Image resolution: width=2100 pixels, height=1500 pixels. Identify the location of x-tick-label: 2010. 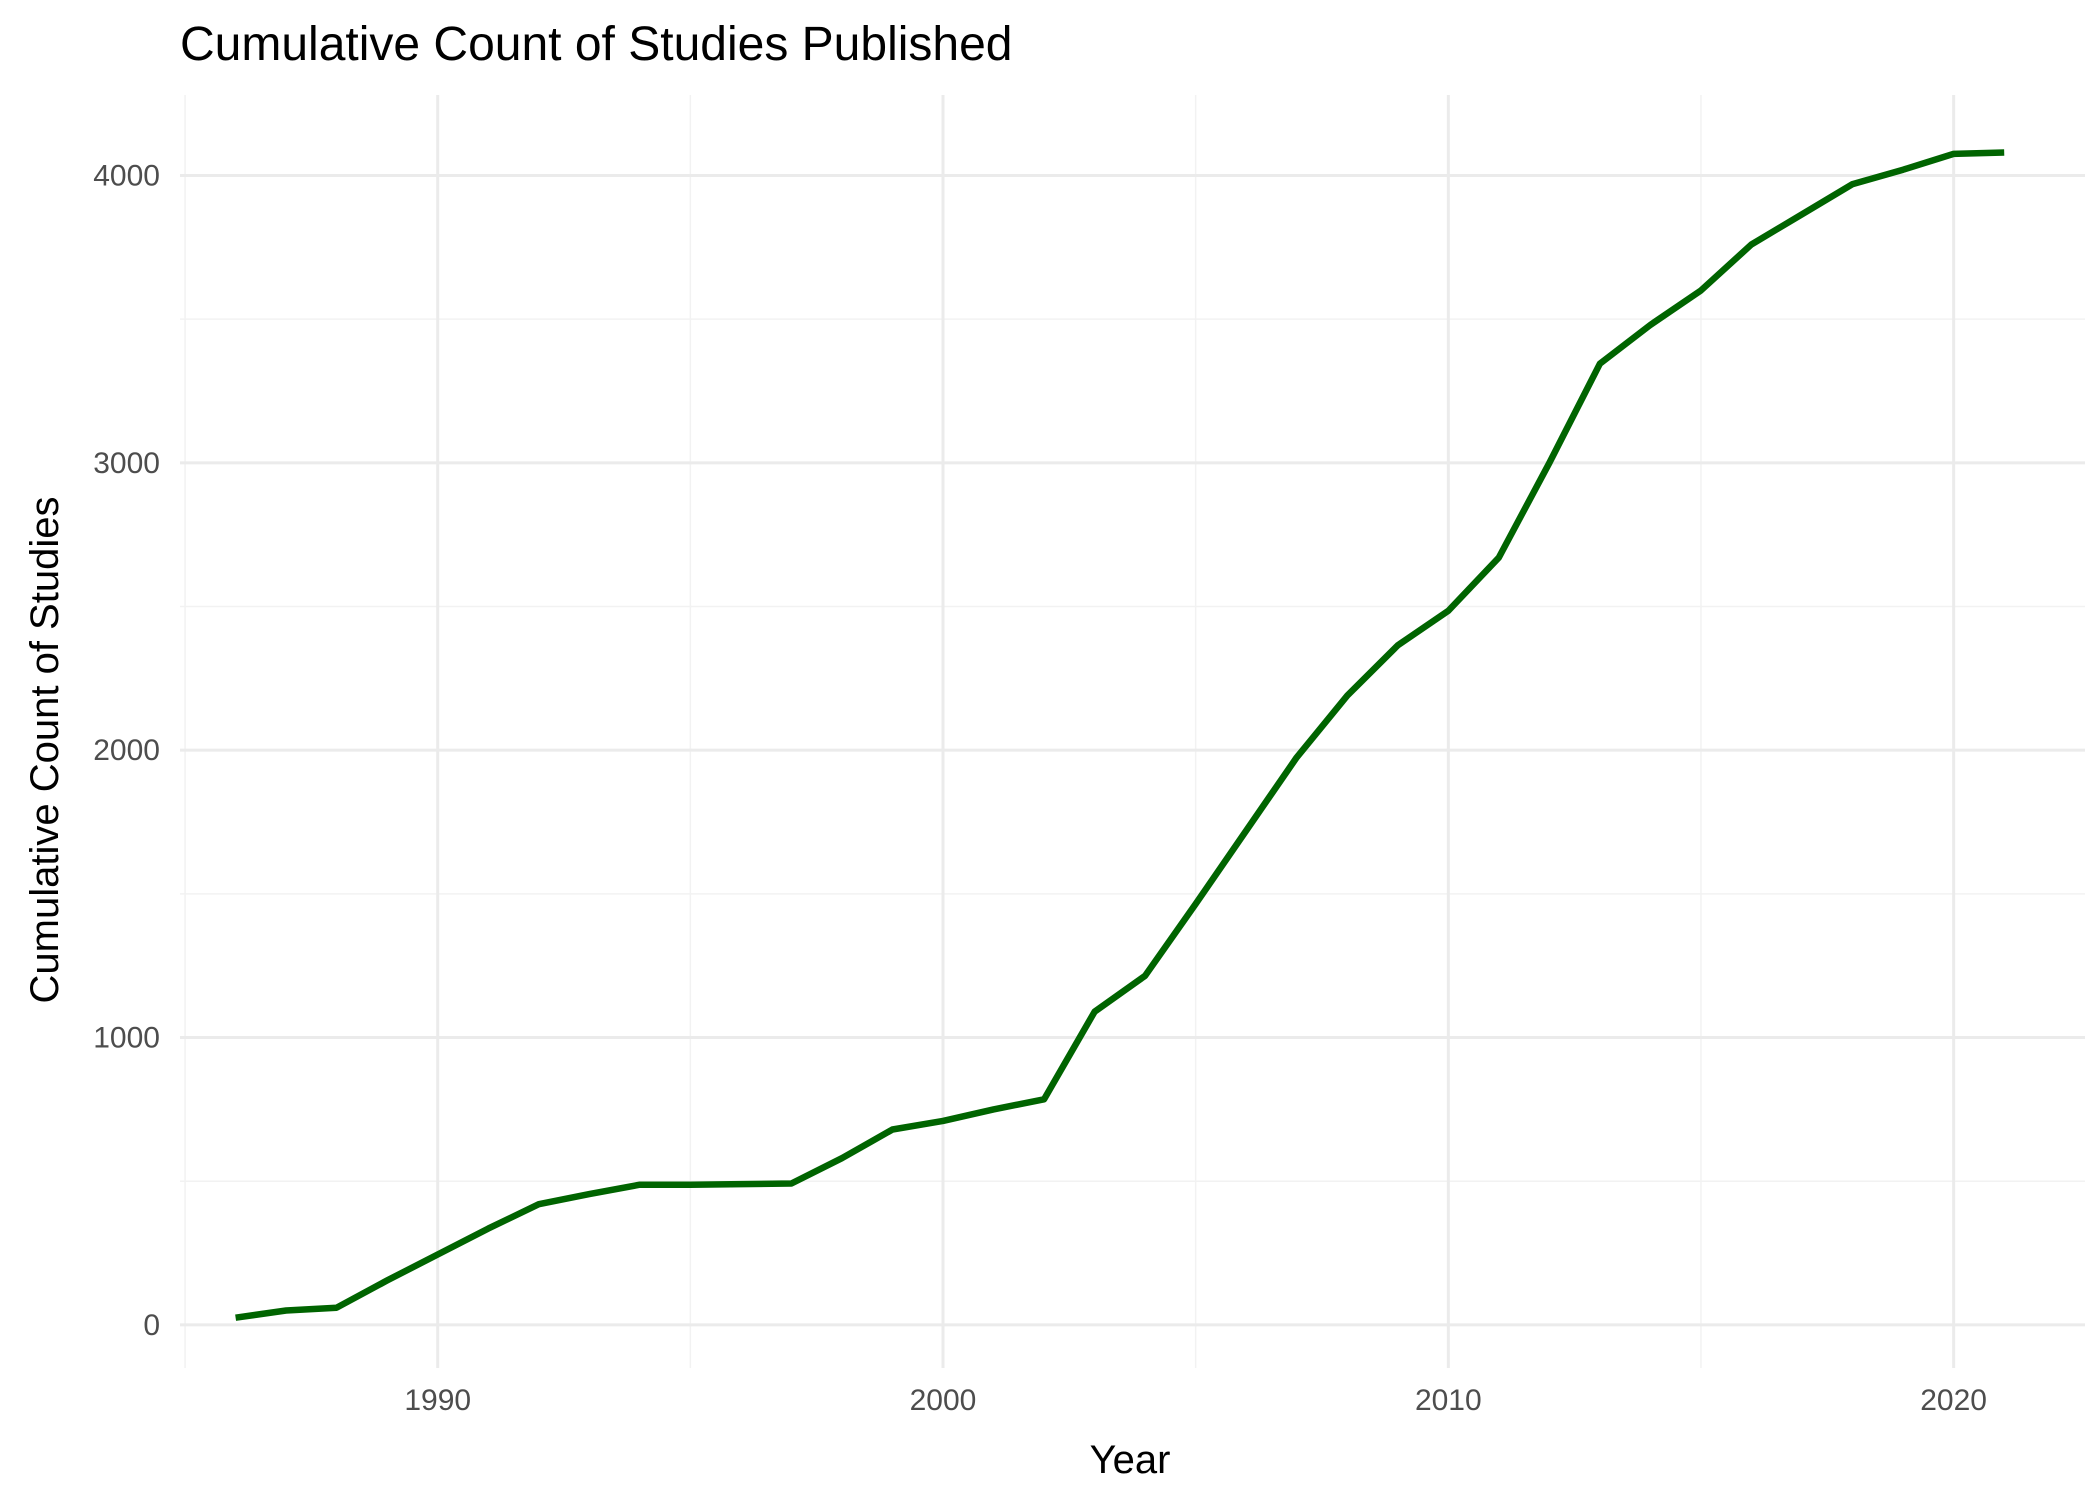
(1448, 1400).